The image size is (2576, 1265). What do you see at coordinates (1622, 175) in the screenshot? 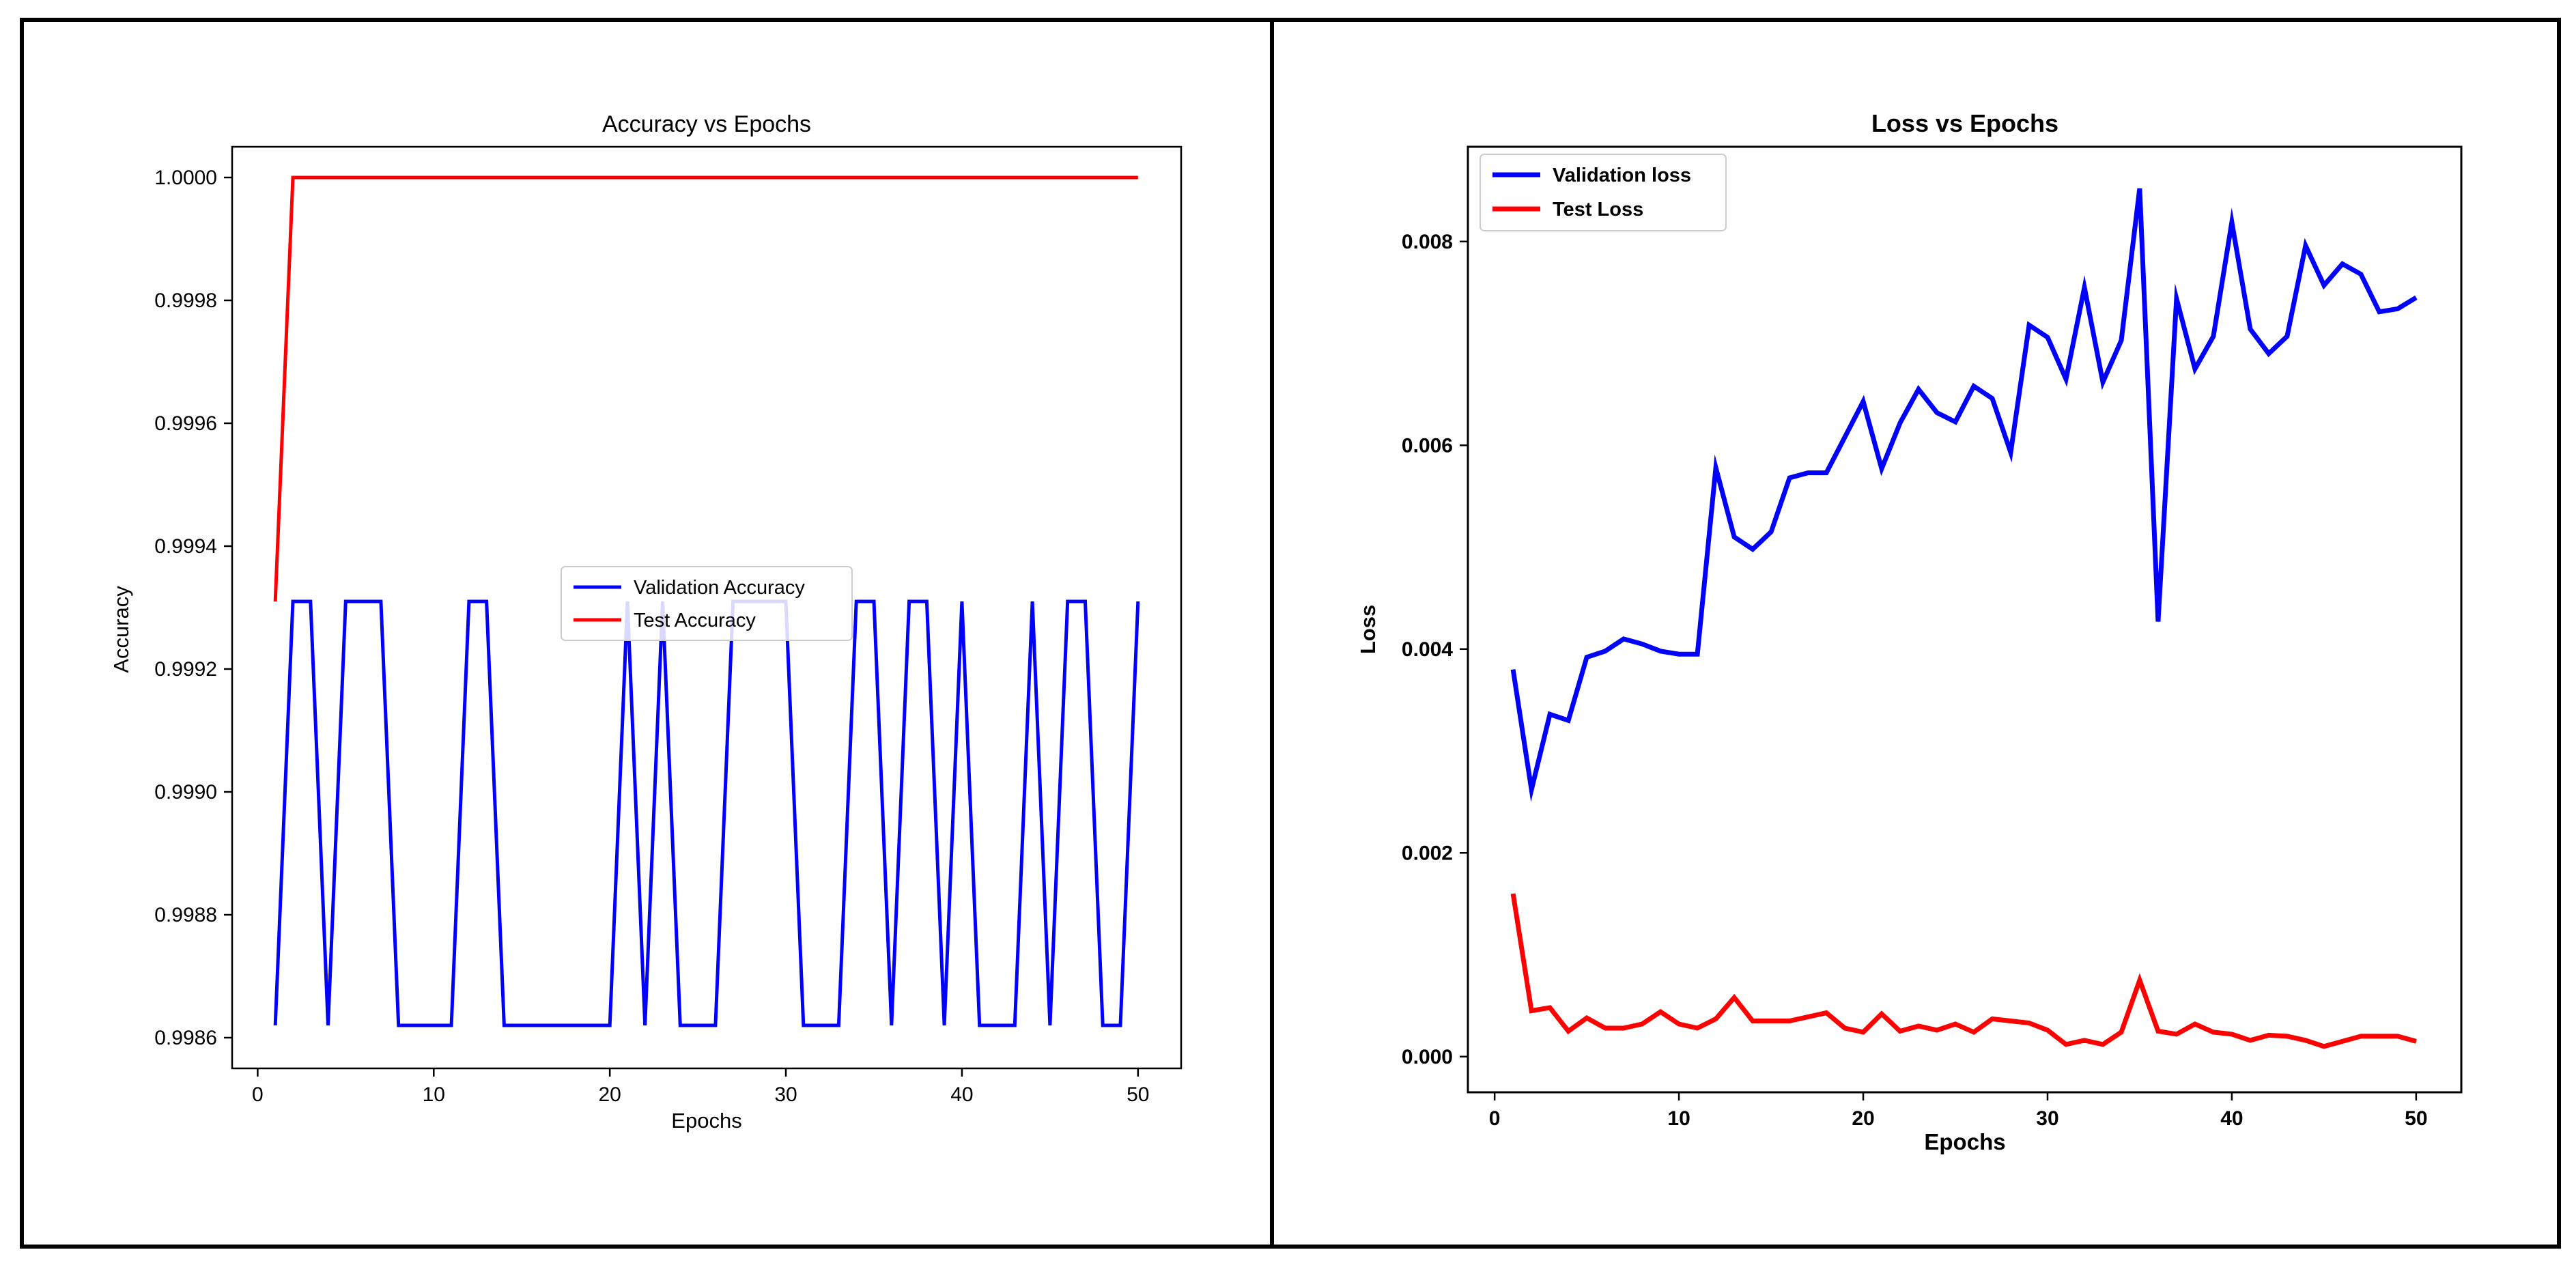
I see `loss-legend-label-0: Validation loss` at bounding box center [1622, 175].